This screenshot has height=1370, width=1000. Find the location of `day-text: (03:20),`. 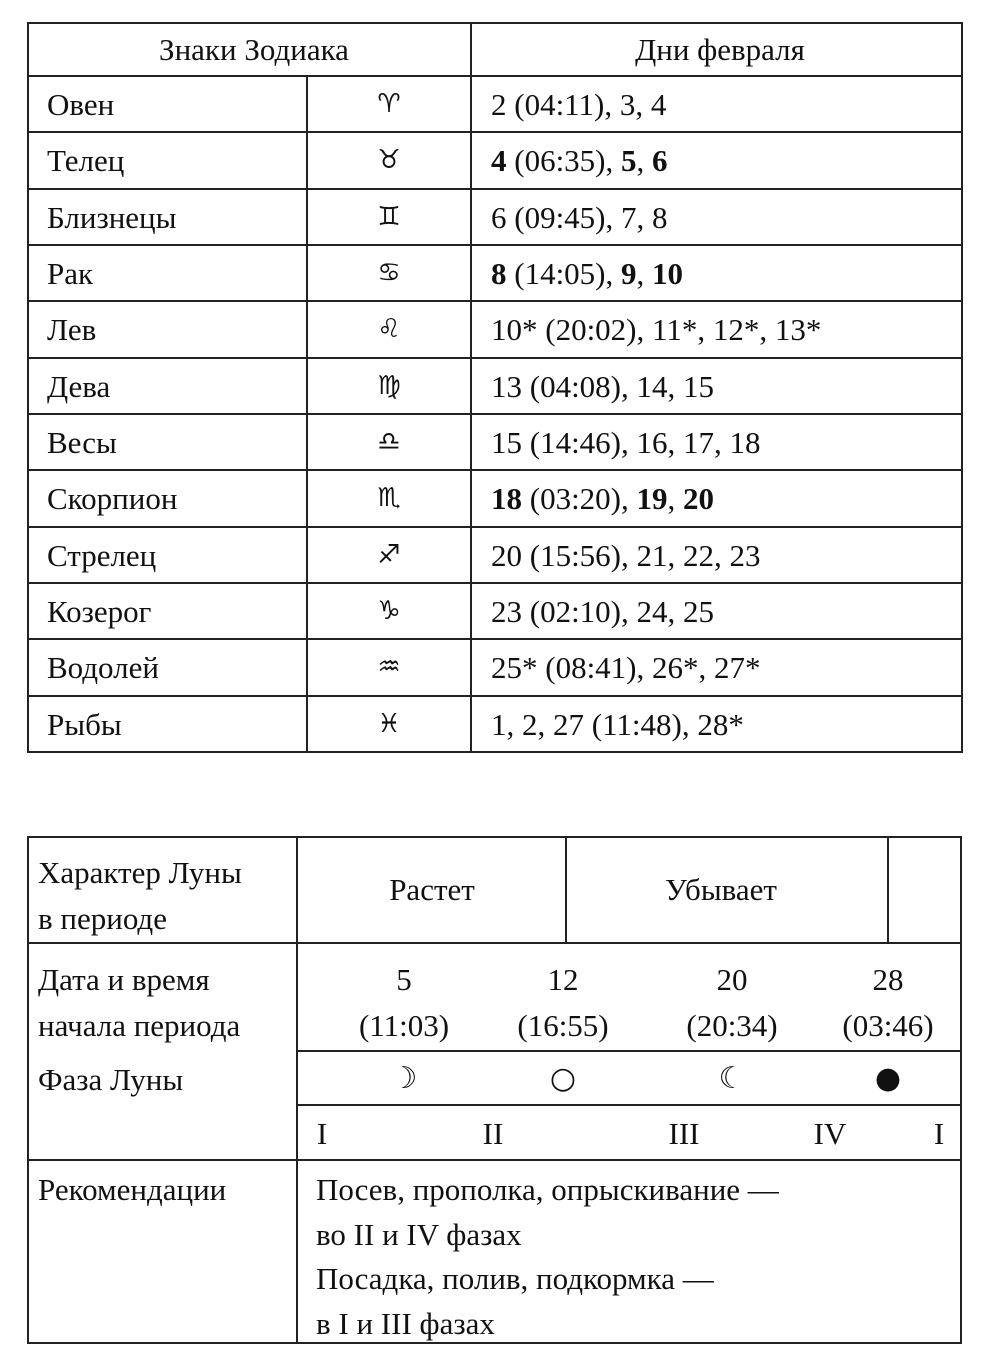

day-text: (03:20), is located at coordinates (579, 499).